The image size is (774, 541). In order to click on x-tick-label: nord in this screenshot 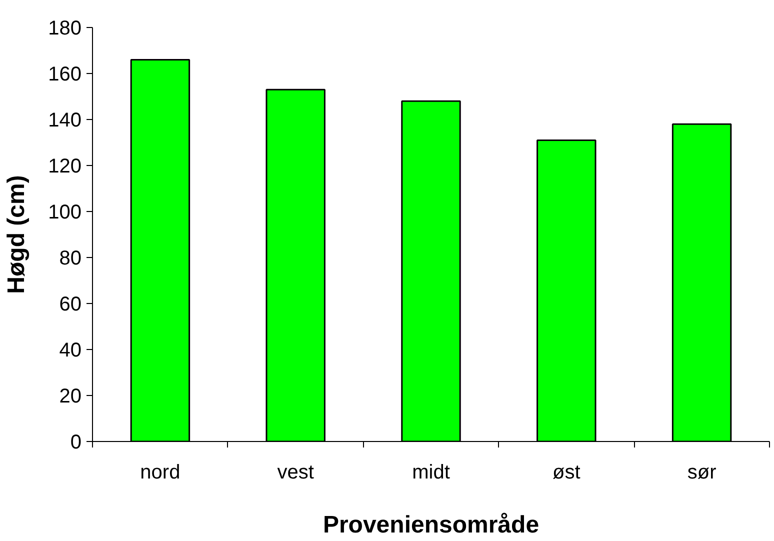, I will do `click(160, 473)`.